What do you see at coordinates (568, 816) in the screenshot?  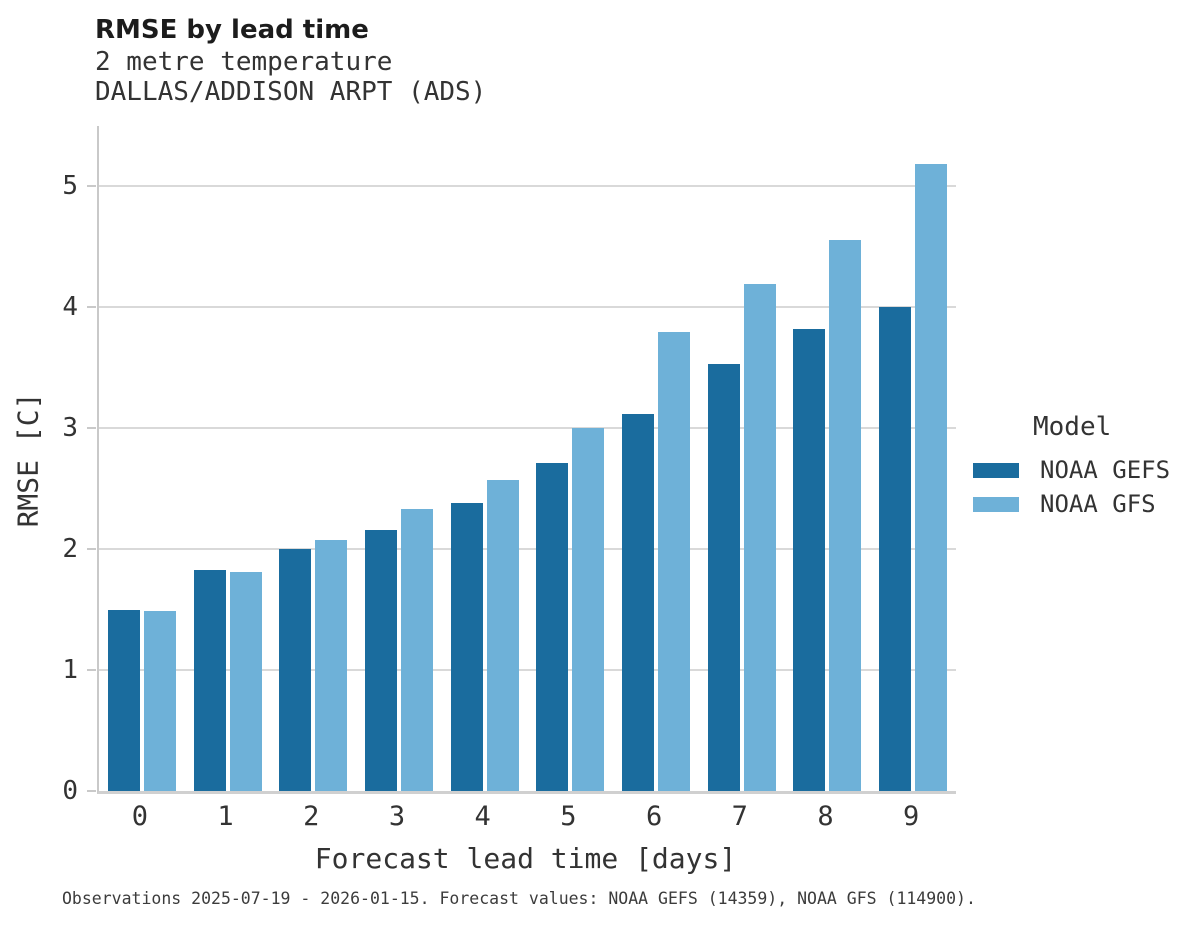 I see `x-tick-label-5: 5` at bounding box center [568, 816].